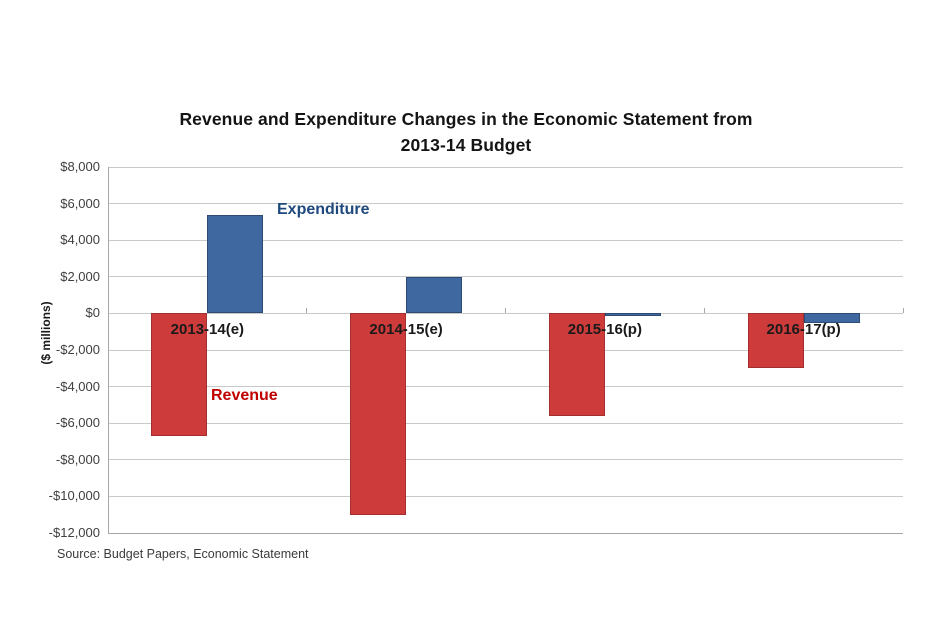 This screenshot has height=627, width=940. Describe the element at coordinates (108, 350) in the screenshot. I see `y-axis-line` at that location.